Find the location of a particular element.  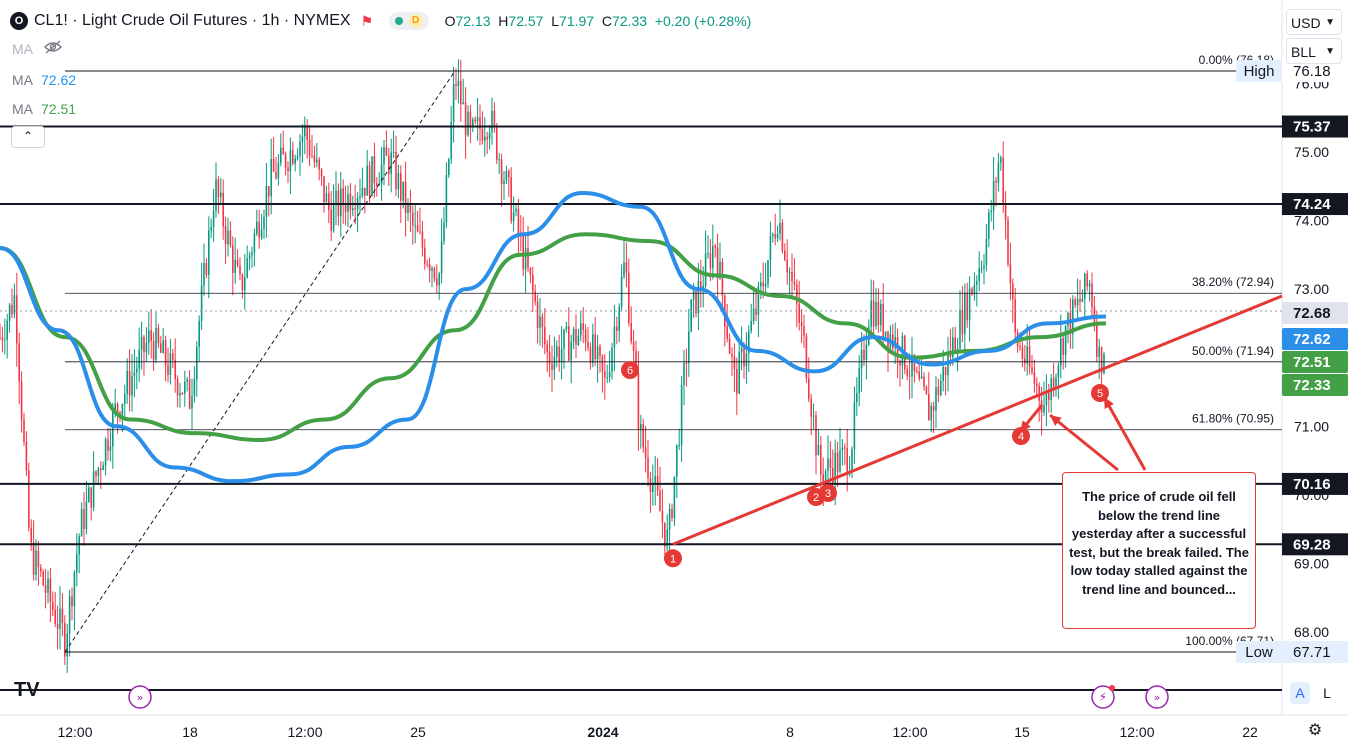

touch-marker-label: 1 is located at coordinates (673, 559).